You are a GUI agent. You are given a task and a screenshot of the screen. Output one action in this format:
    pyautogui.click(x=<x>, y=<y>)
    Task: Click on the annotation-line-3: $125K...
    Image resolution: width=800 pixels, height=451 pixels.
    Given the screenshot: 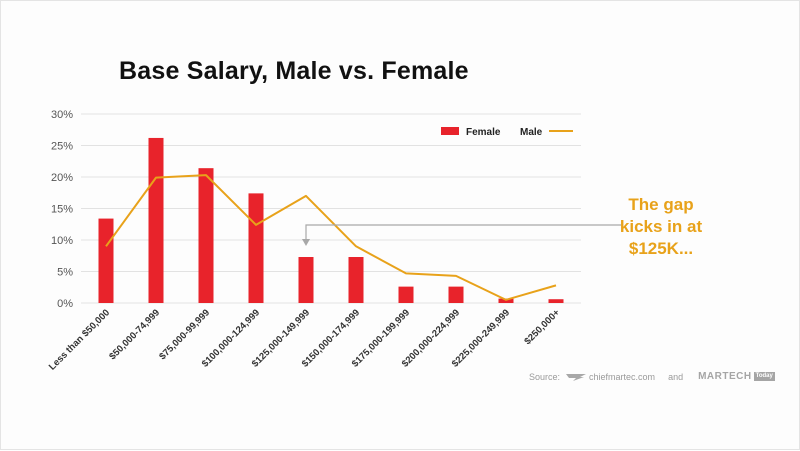 What is the action you would take?
    pyautogui.click(x=661, y=248)
    